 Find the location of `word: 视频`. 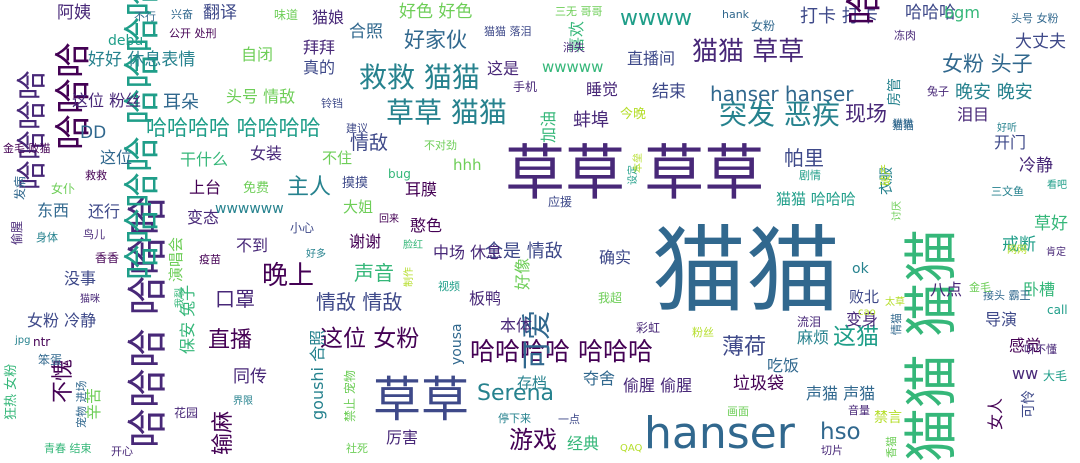

word: 视频 is located at coordinates (449, 286).